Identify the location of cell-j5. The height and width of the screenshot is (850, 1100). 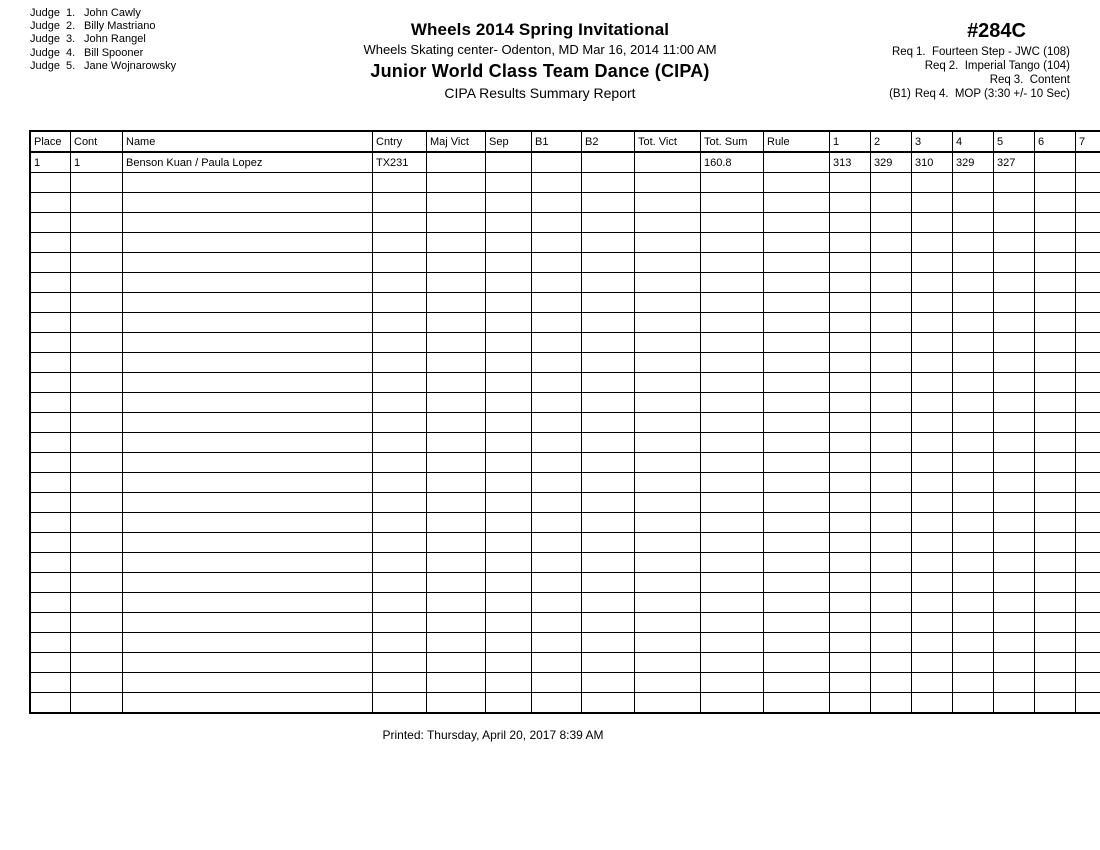
(1014, 182).